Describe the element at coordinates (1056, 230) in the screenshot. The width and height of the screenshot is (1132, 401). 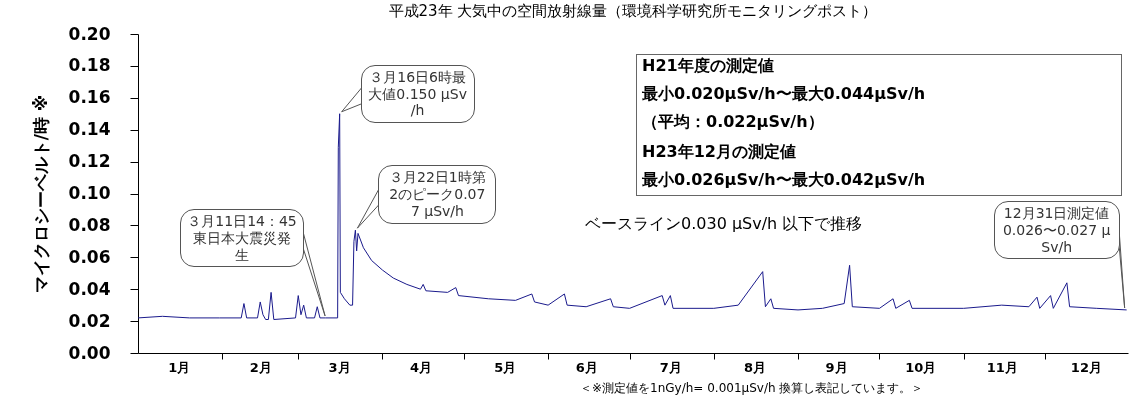
I see `annotation: 12月31日測定値0.026〜0.027 μSv/h` at that location.